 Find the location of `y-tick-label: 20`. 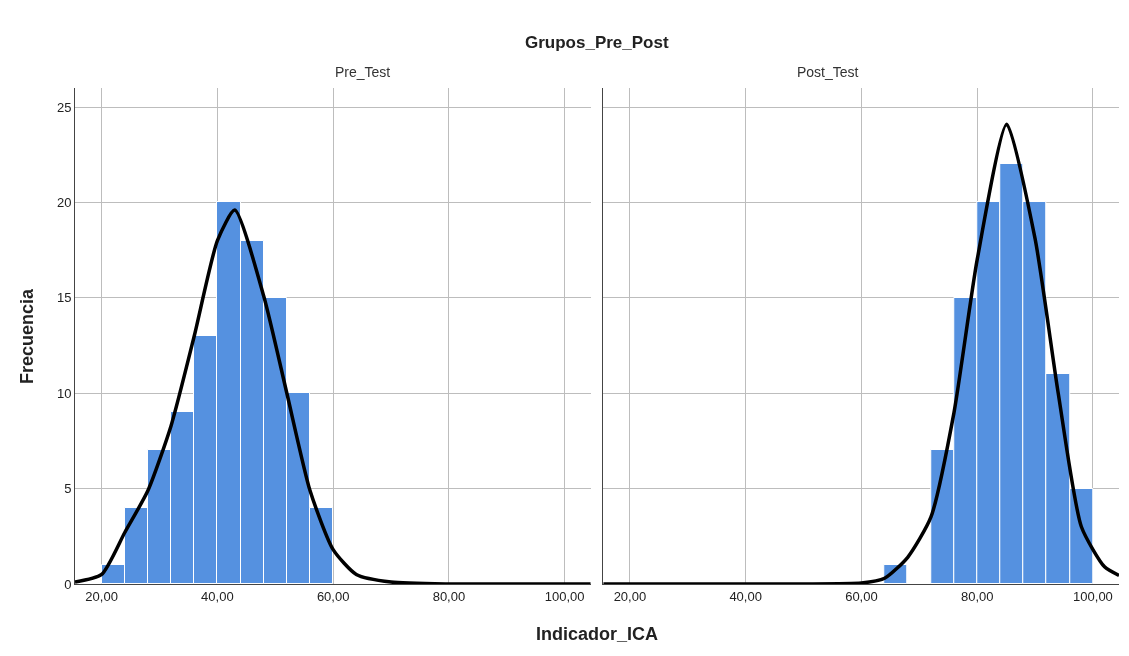

y-tick-label: 20 is located at coordinates (64, 203).